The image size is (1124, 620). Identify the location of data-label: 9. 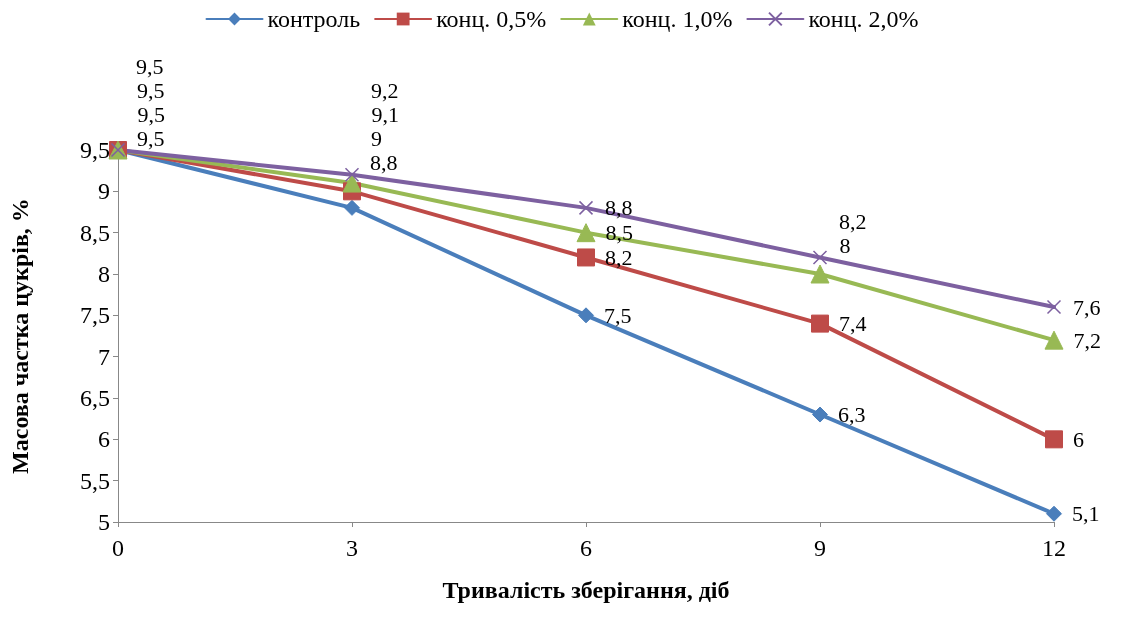
(376, 139).